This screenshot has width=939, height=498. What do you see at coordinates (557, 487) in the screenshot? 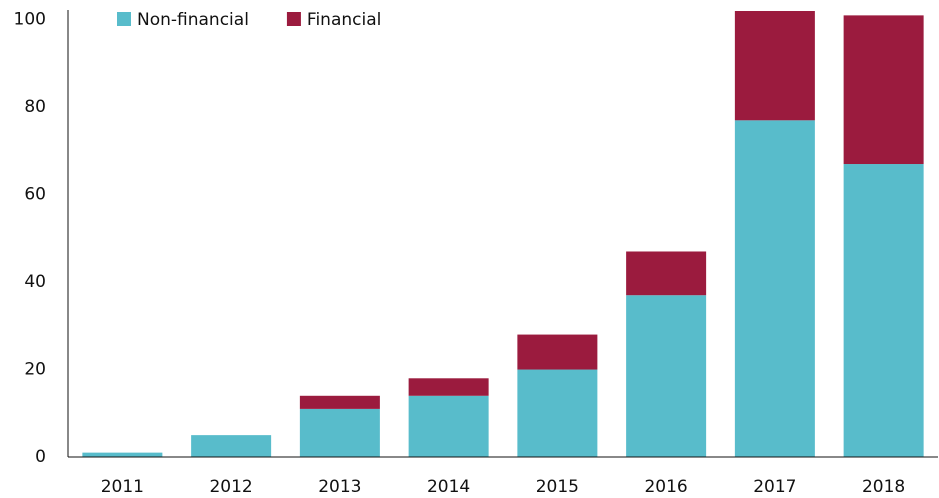
I see `x-tick-label: 2015` at bounding box center [557, 487].